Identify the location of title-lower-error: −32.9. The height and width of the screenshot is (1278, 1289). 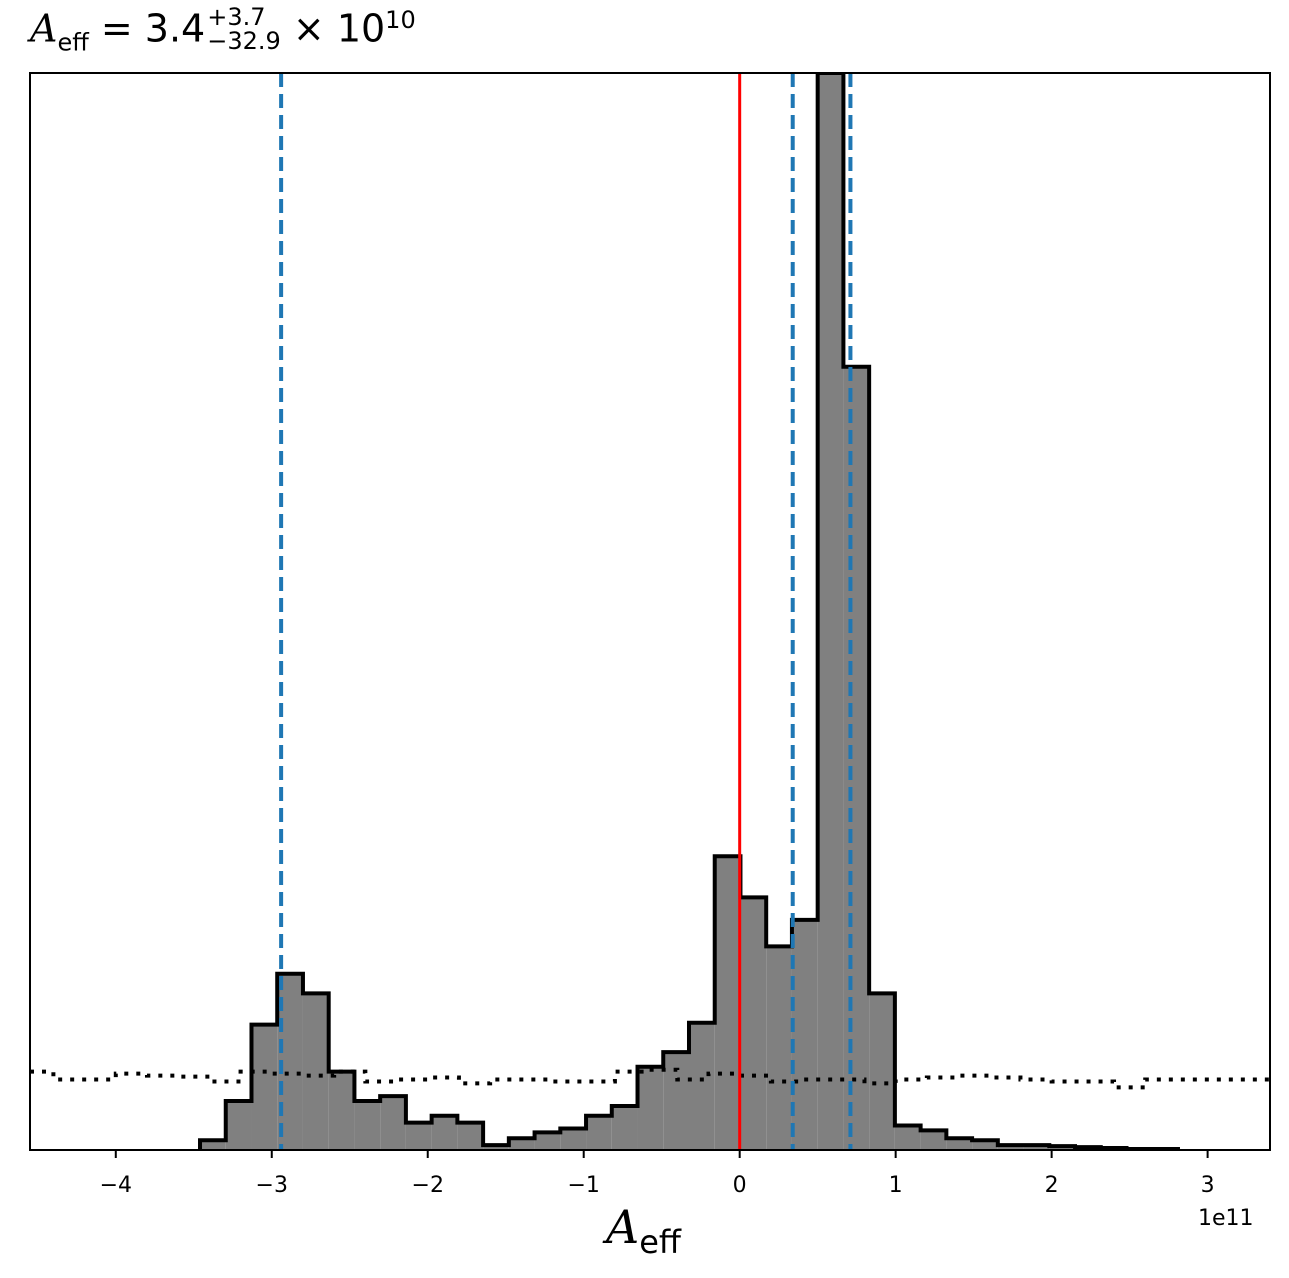
(244, 41).